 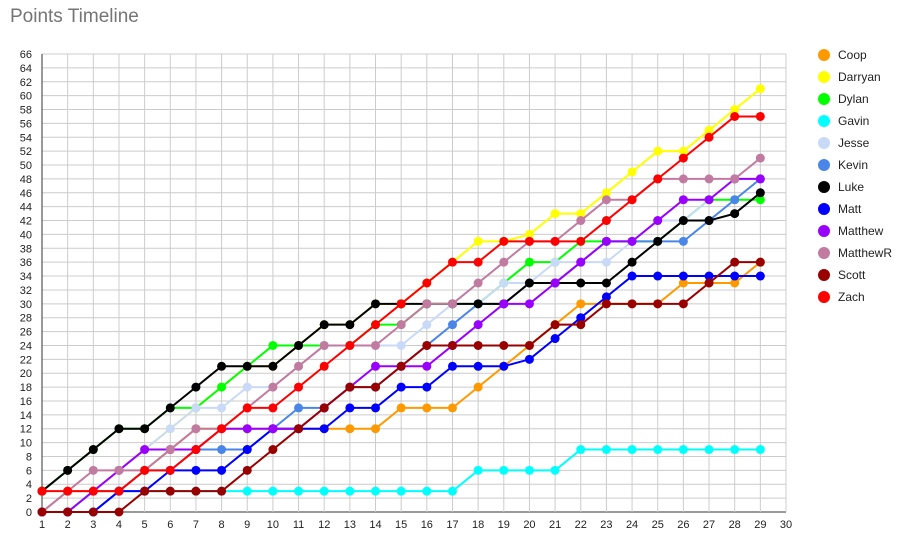 I want to click on y-tick-label: 26, so click(x=26, y=333).